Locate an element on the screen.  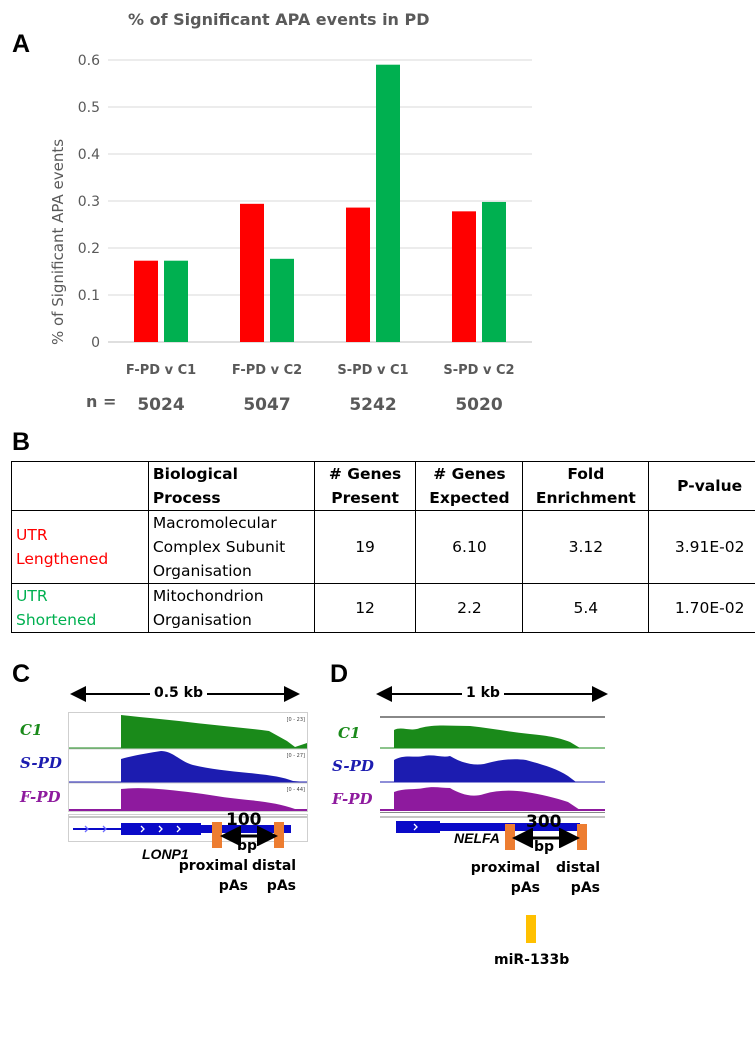
y-tick-label: 0.3 is located at coordinates (89, 202).